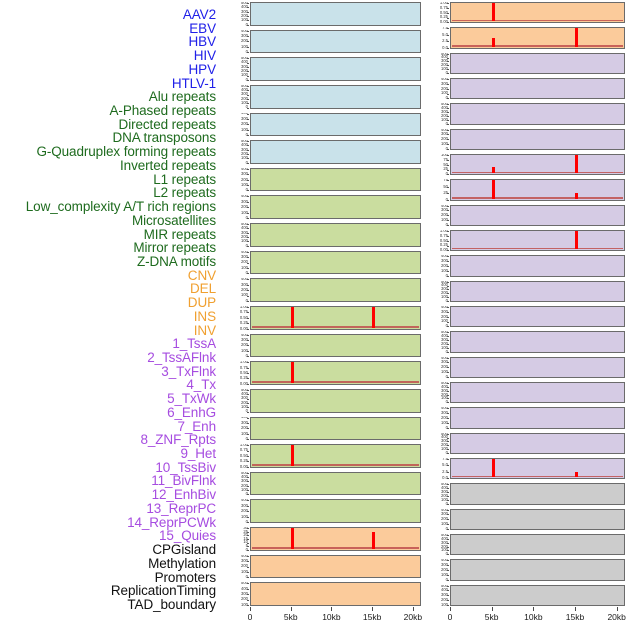  What do you see at coordinates (335, 235) in the screenshot?
I see `track-panel-left-g-quadruplex-forming-repeats` at bounding box center [335, 235].